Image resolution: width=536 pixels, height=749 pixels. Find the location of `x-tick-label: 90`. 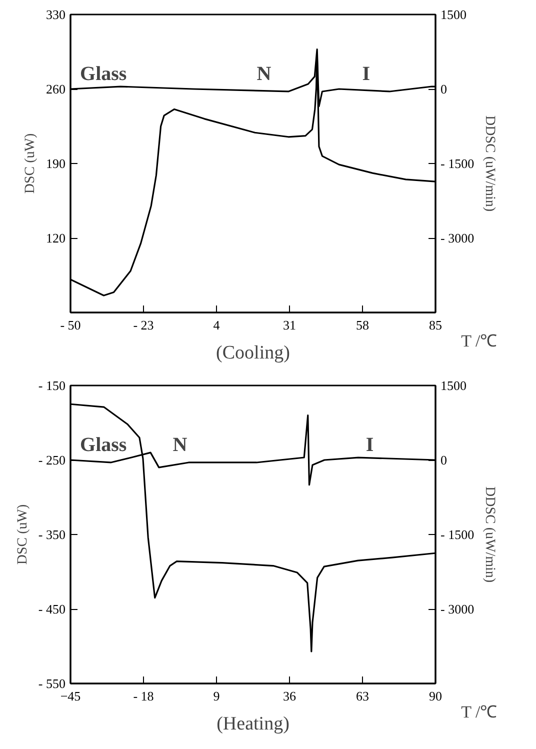

x-tick-label: 90 is located at coordinates (435, 696).